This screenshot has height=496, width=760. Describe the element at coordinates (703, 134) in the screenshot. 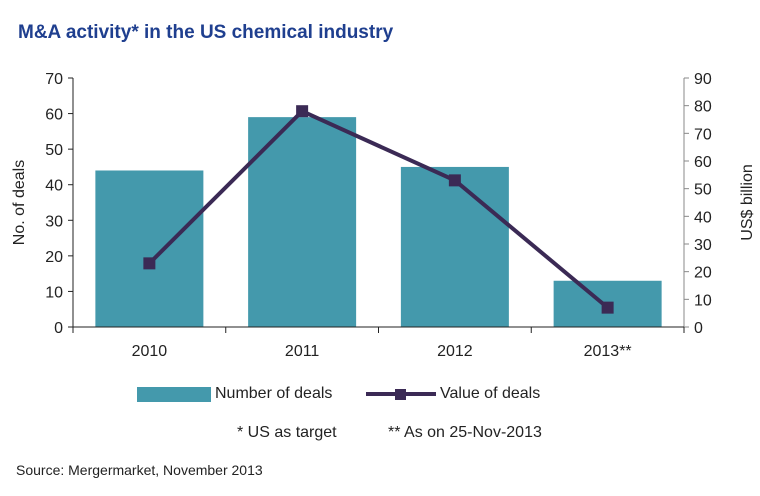

I see `right-tick-label: 70` at that location.